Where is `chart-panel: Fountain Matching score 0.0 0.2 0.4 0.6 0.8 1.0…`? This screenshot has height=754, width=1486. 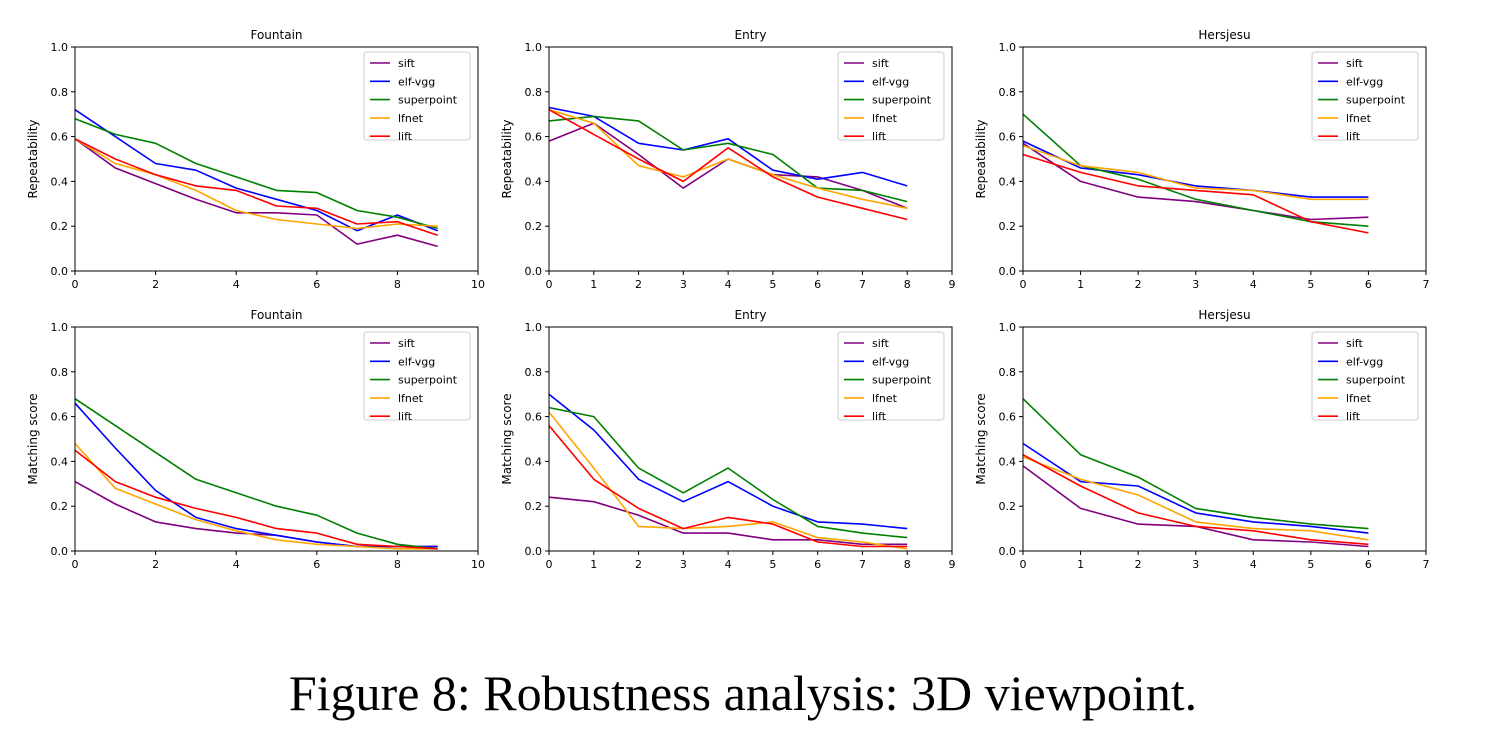
chart-panel: Fountain Matching score 0.0 0.2 0.4 0.6 0.8 1.0… is located at coordinates (255, 439).